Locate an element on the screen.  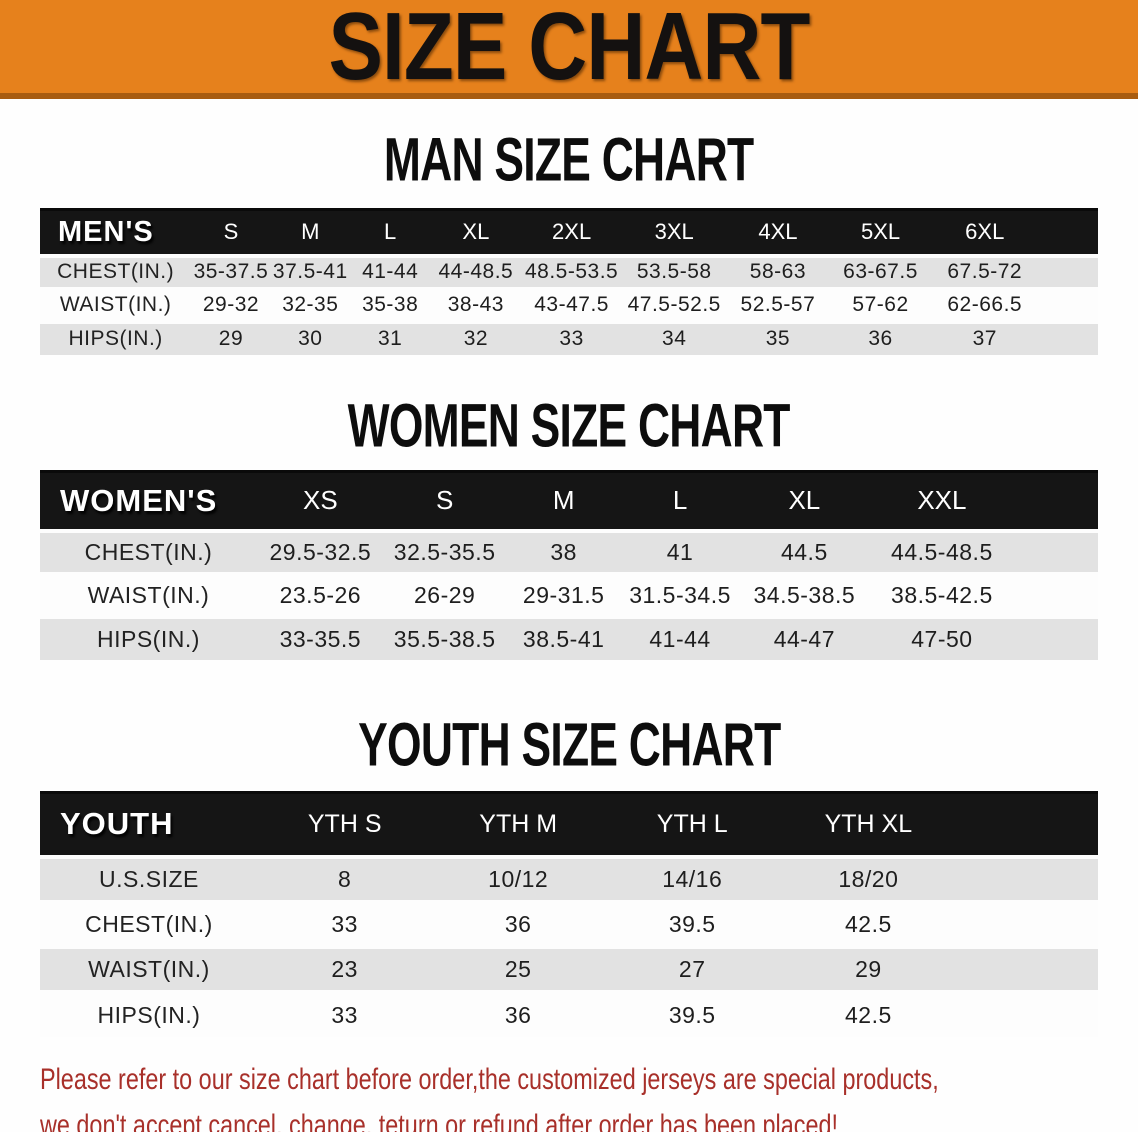
table-corner-label: MEN'S is located at coordinates (116, 232).